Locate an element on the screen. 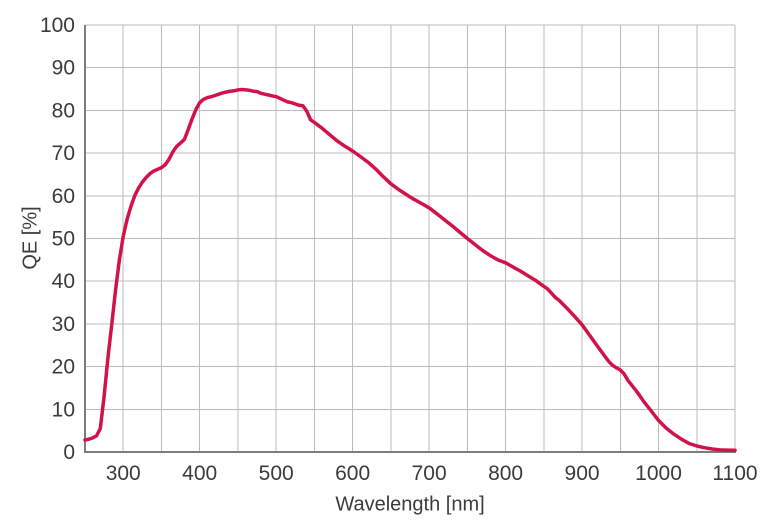  x-tick-label: 800 is located at coordinates (505, 473).